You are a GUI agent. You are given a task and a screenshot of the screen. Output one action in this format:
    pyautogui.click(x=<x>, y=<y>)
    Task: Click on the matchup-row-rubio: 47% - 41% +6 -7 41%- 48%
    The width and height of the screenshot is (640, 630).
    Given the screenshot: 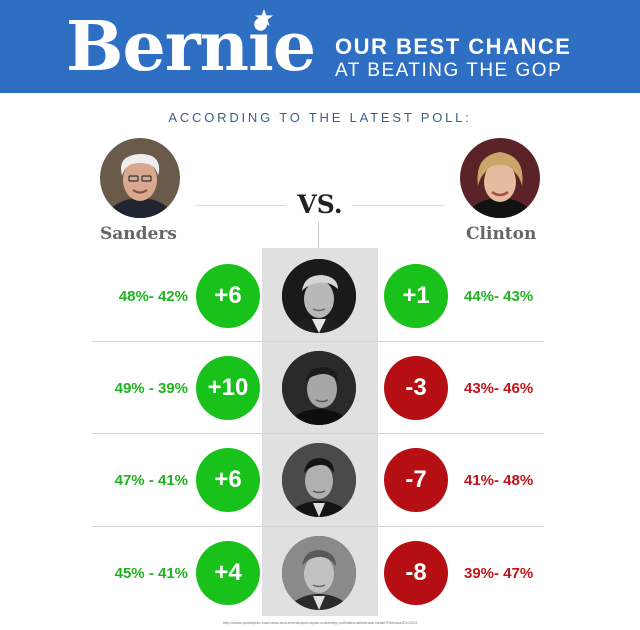 What is the action you would take?
    pyautogui.click(x=318, y=480)
    